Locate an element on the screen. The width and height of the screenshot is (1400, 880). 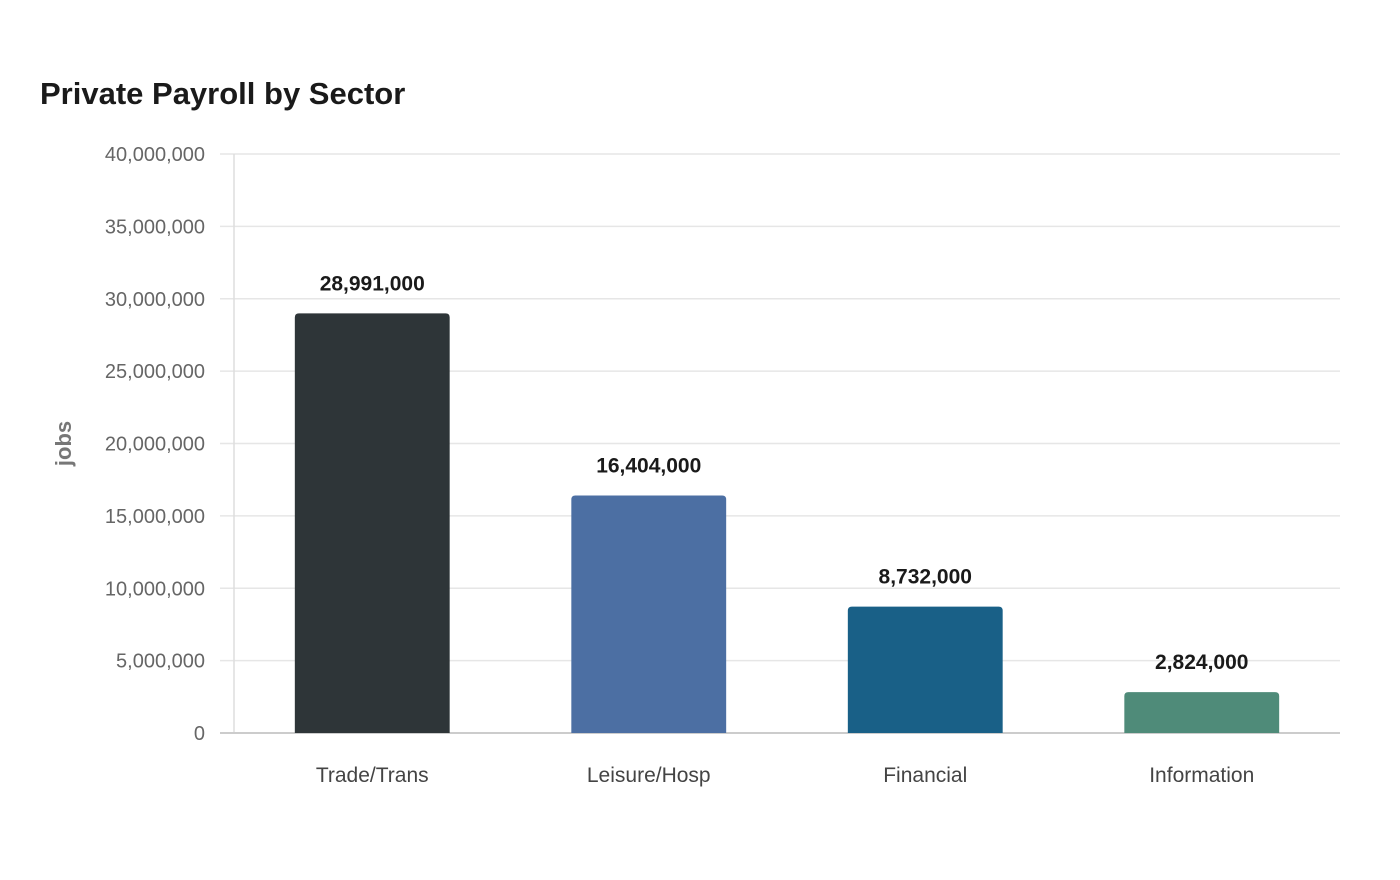
chart-title: Private Payroll by Sector is located at coordinates (223, 93).